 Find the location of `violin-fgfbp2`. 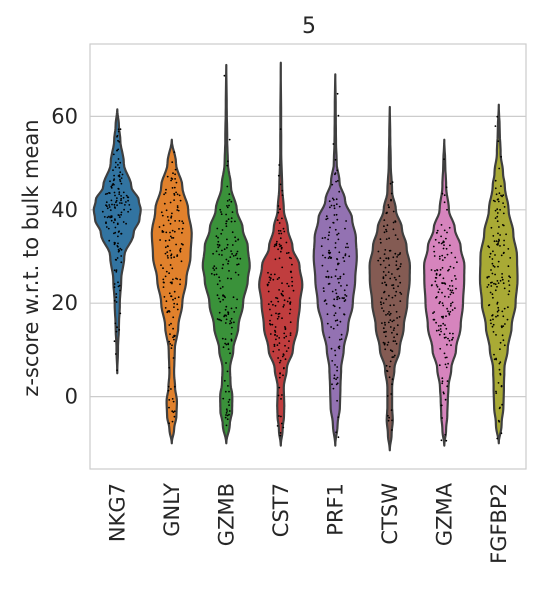

violin-fgfbp2 is located at coordinates (498, 274).